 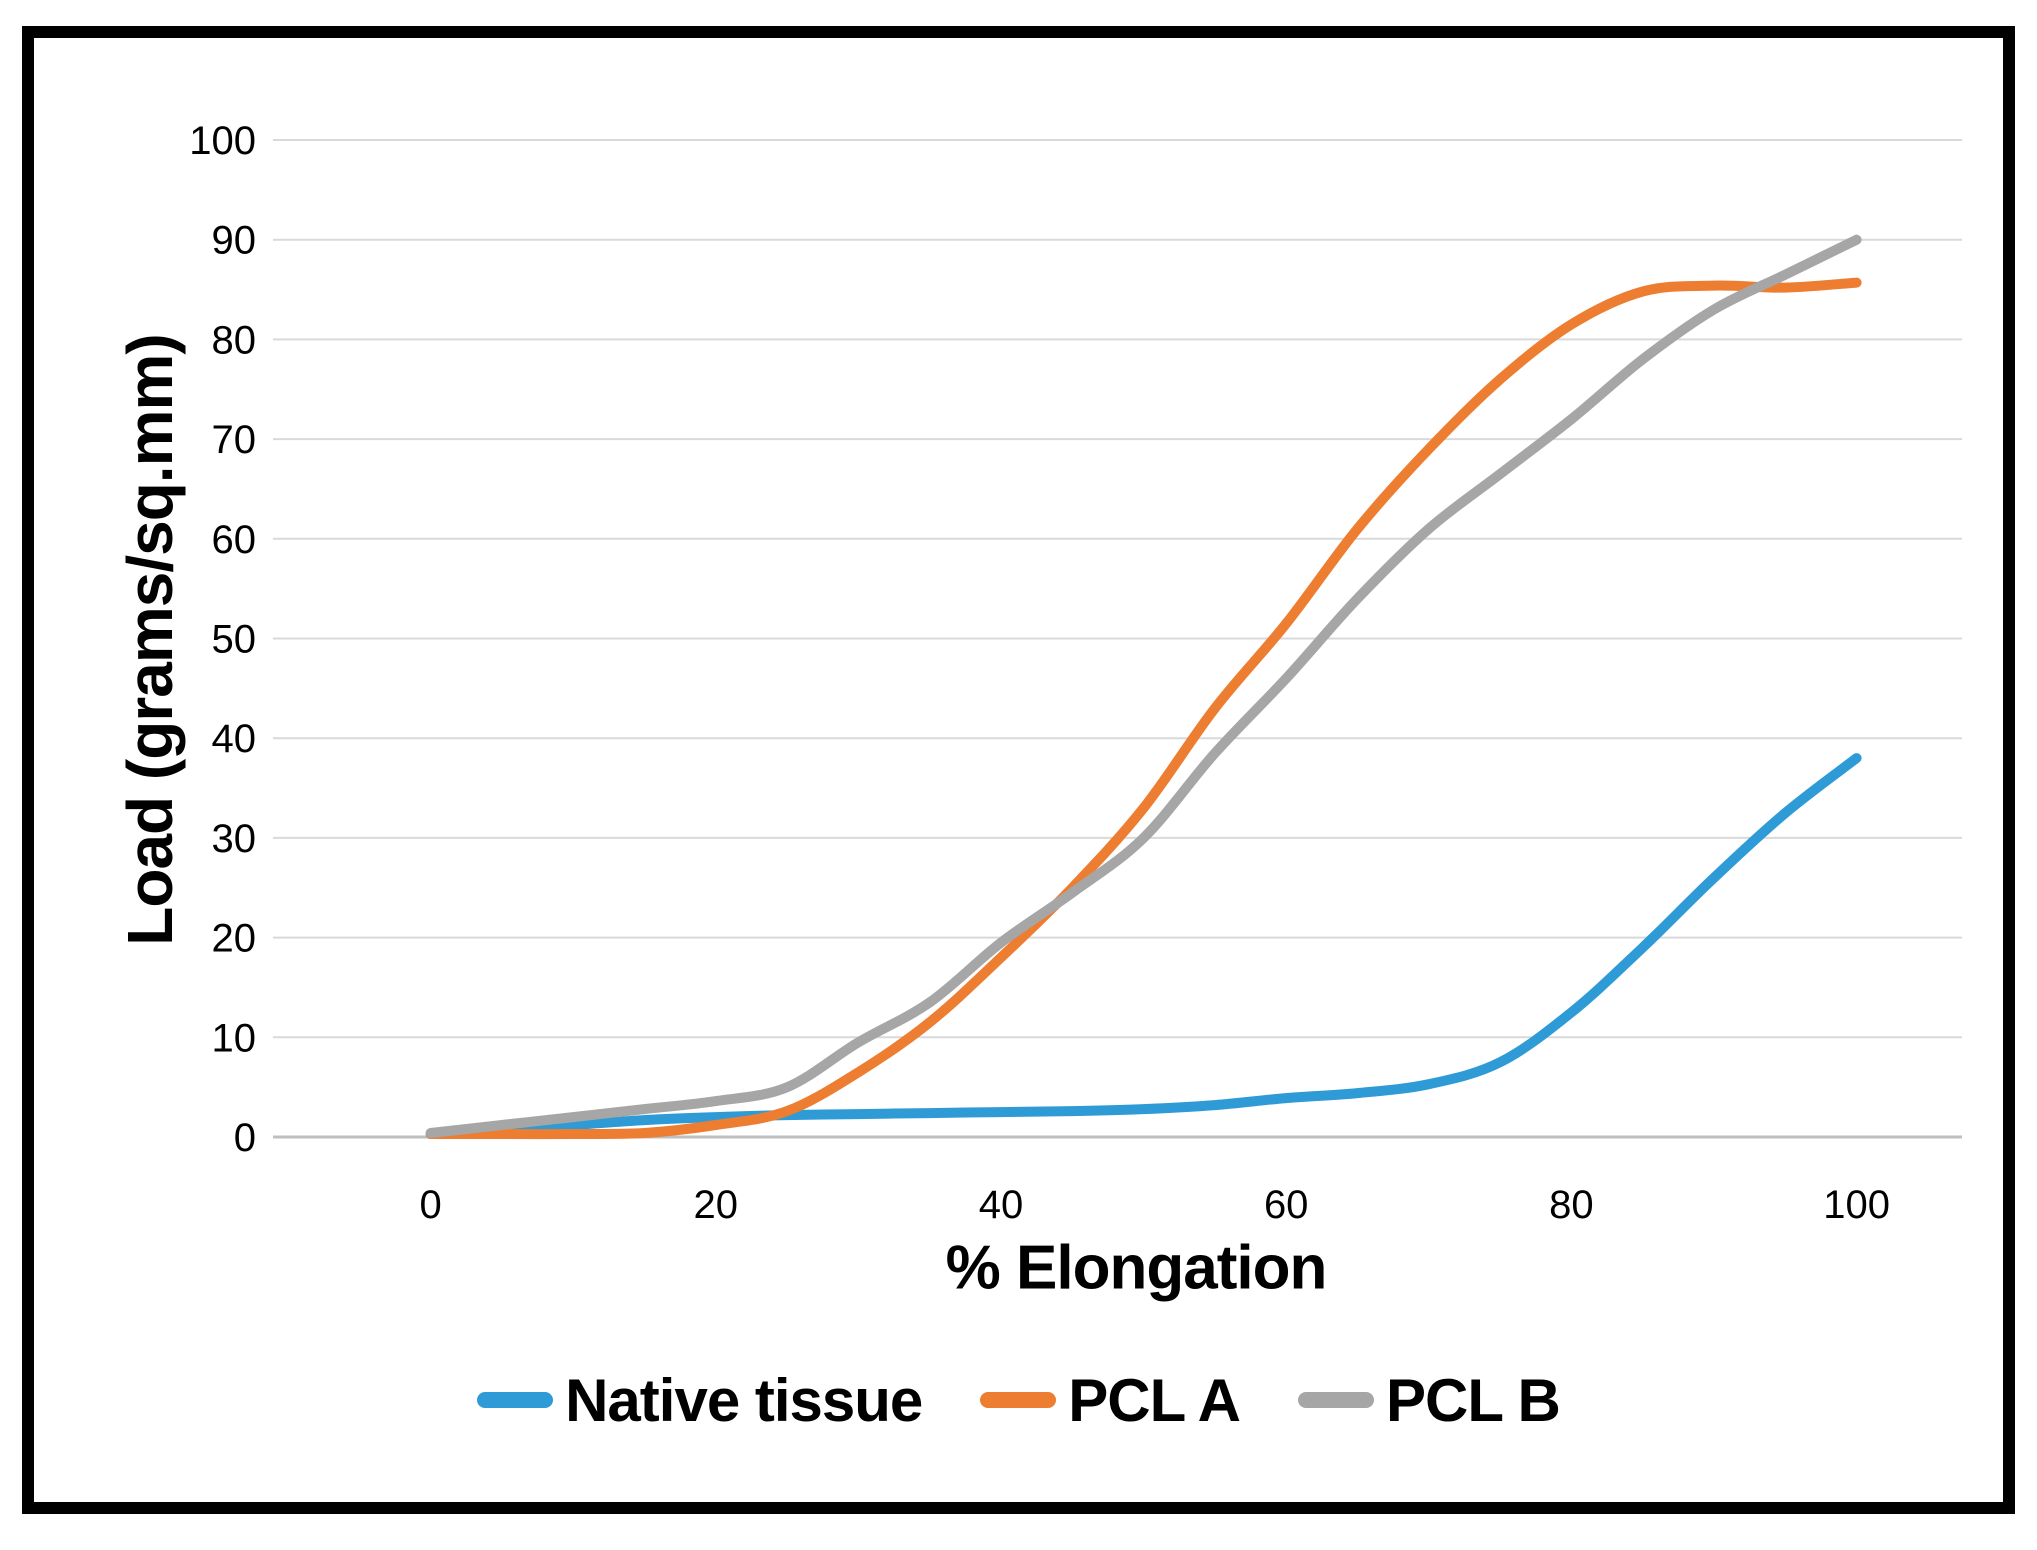 What do you see at coordinates (430, 1205) in the screenshot?
I see `x-tick-label: 0` at bounding box center [430, 1205].